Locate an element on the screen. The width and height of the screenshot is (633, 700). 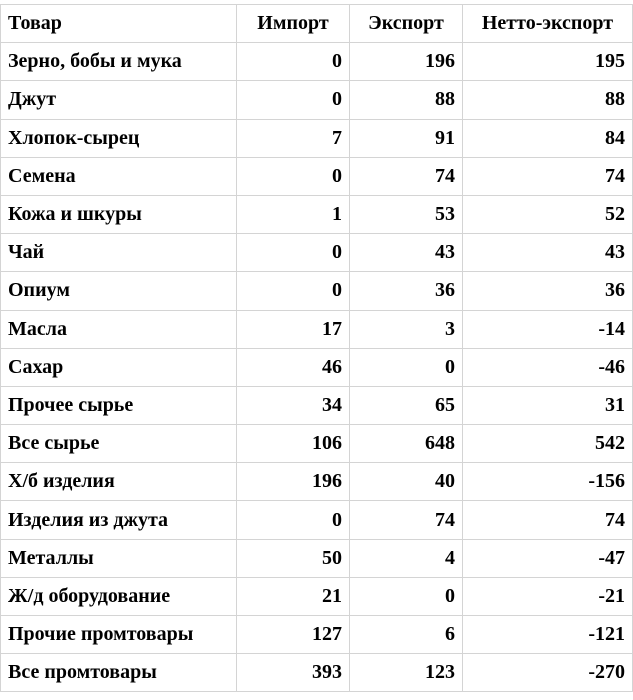
table-row: Изделия из джута 0 74 74 is located at coordinates (316, 520).